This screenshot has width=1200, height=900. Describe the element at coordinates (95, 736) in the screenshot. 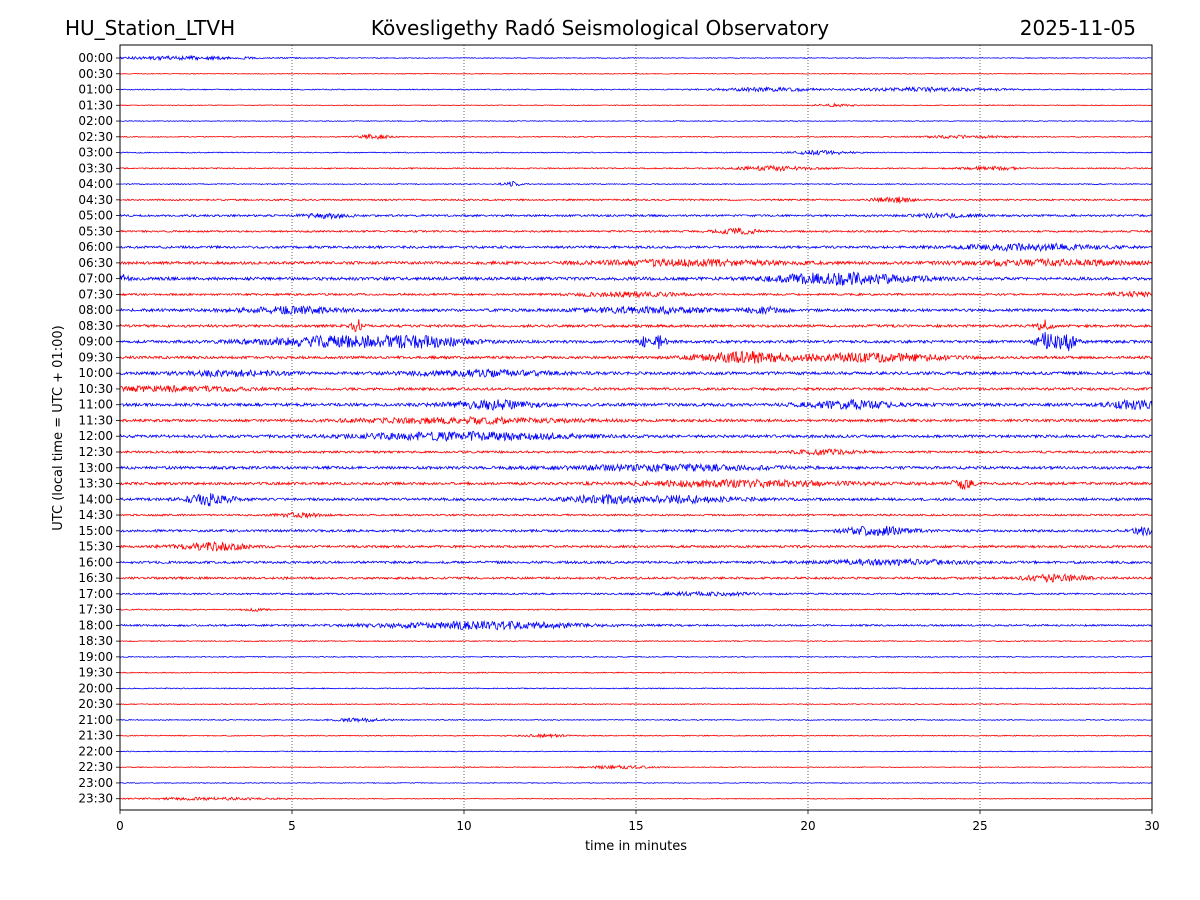

I see `y-tick-label: 21:30` at that location.